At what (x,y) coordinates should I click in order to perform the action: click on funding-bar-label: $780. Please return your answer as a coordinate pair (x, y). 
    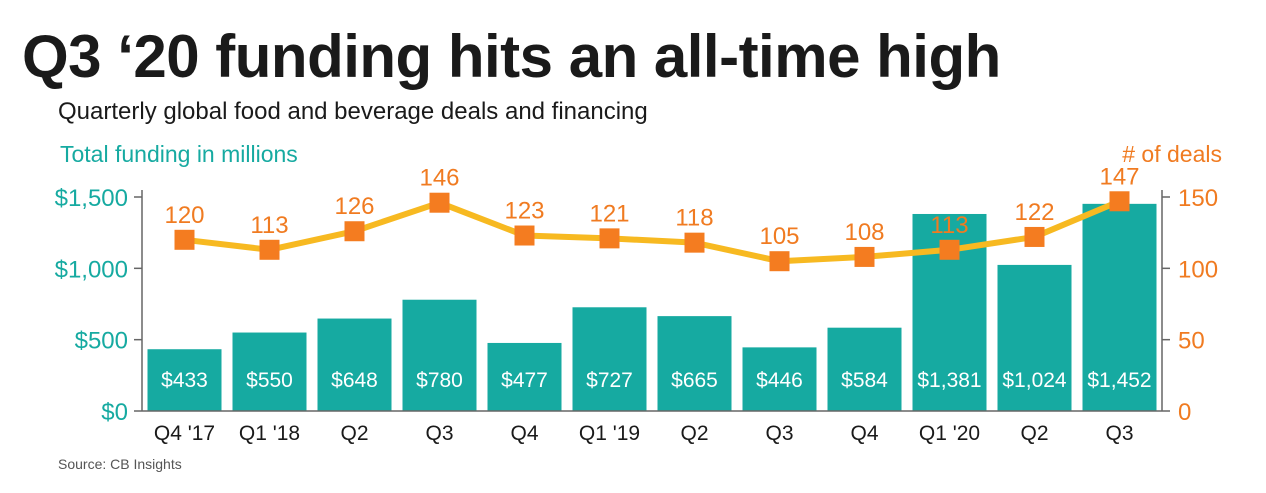
    Looking at the image, I should click on (439, 380).